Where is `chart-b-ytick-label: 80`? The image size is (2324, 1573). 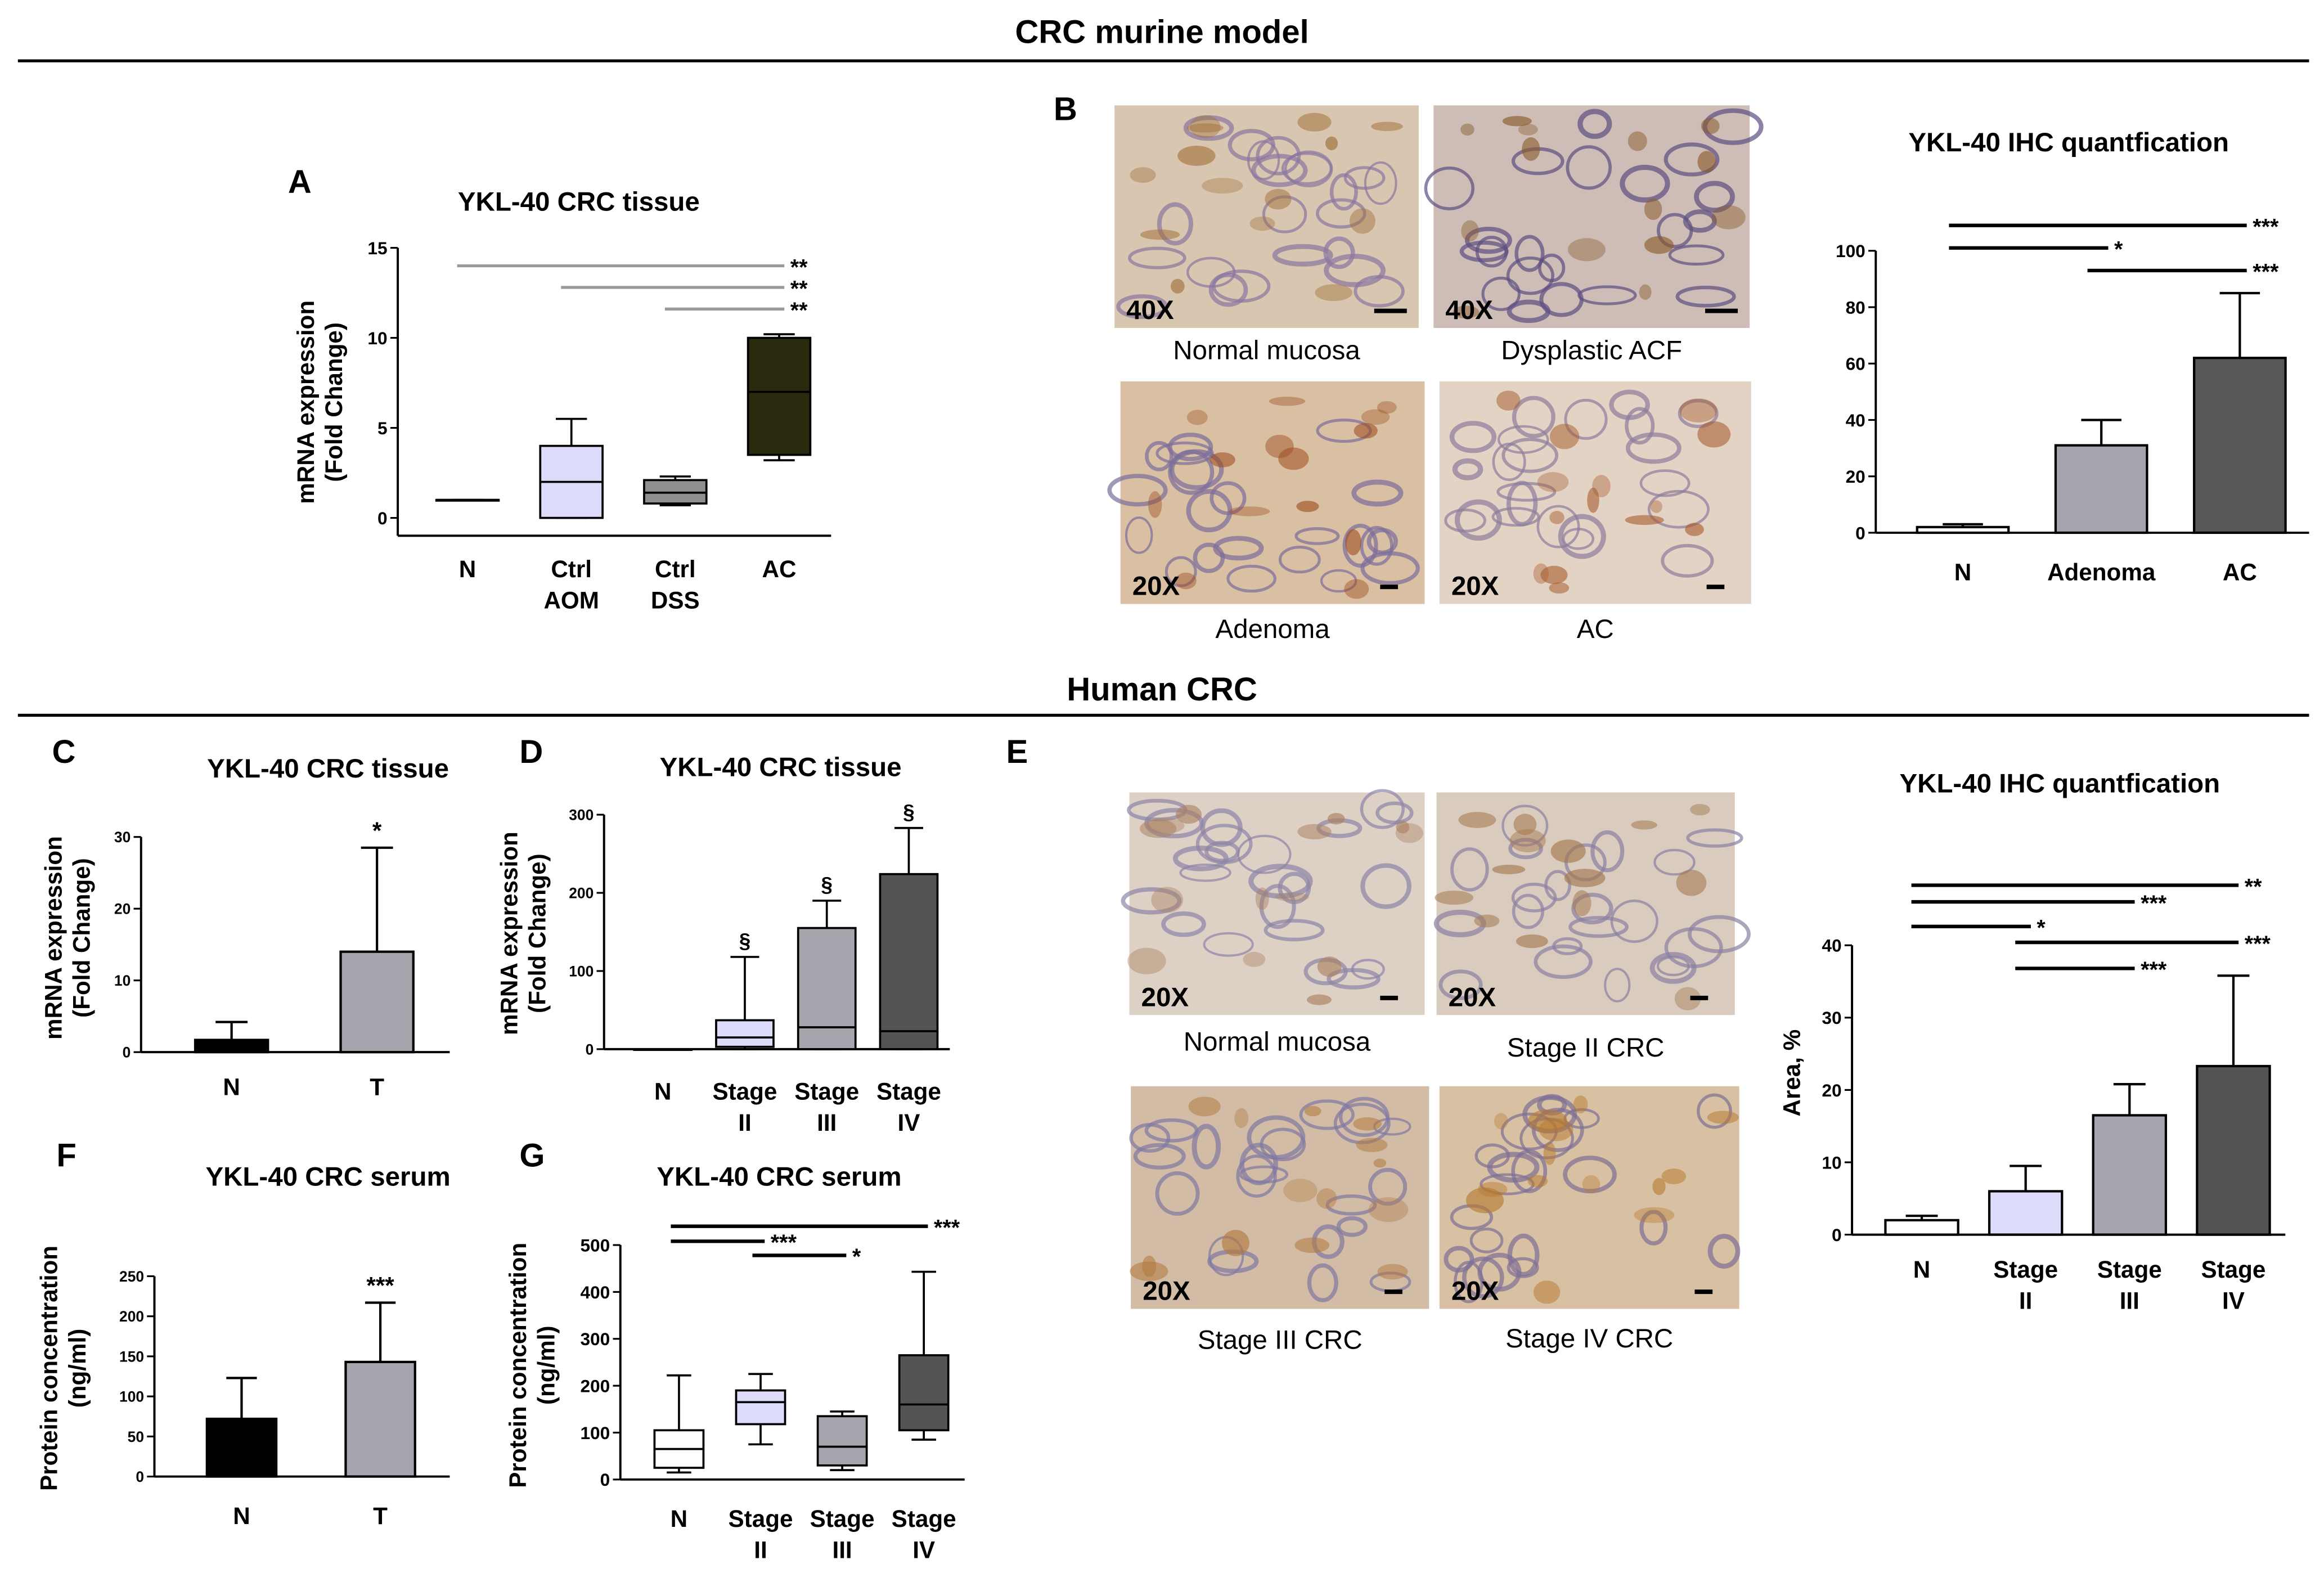
chart-b-ytick-label: 80 is located at coordinates (1856, 307).